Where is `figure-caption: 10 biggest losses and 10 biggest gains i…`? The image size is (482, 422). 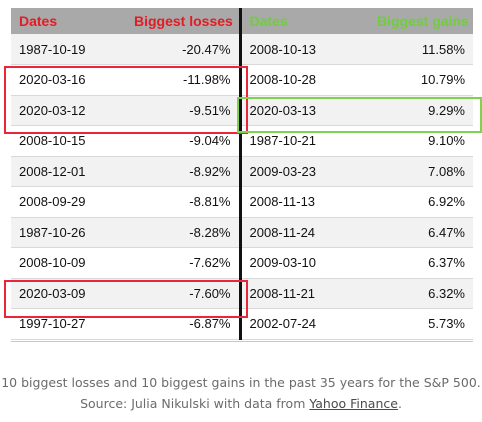
figure-caption: 10 biggest losses and 10 biggest gains i… is located at coordinates (241, 393).